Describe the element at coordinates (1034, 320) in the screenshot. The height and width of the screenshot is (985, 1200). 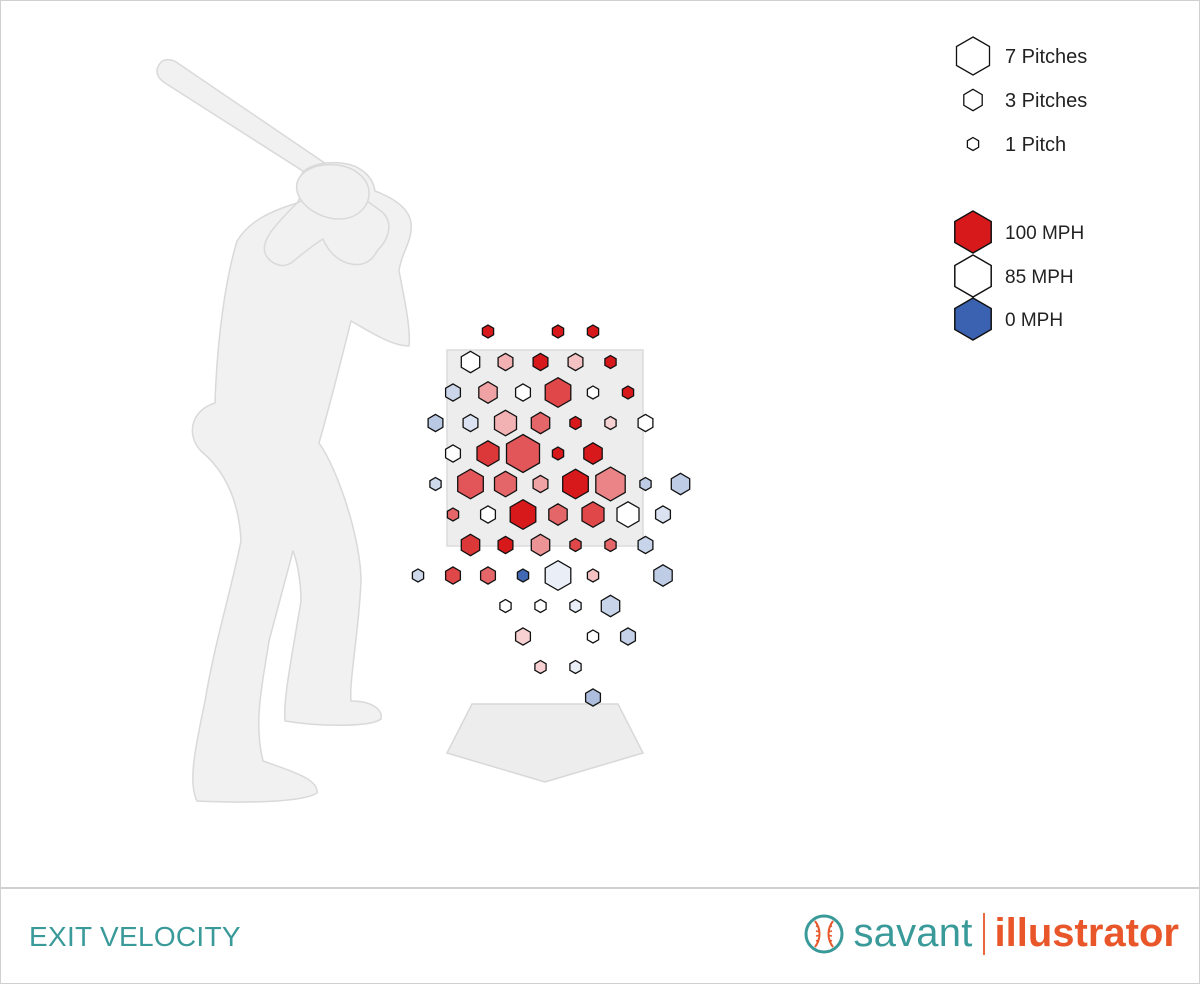
I see `speed-legend-label-0: 0 MPH` at that location.